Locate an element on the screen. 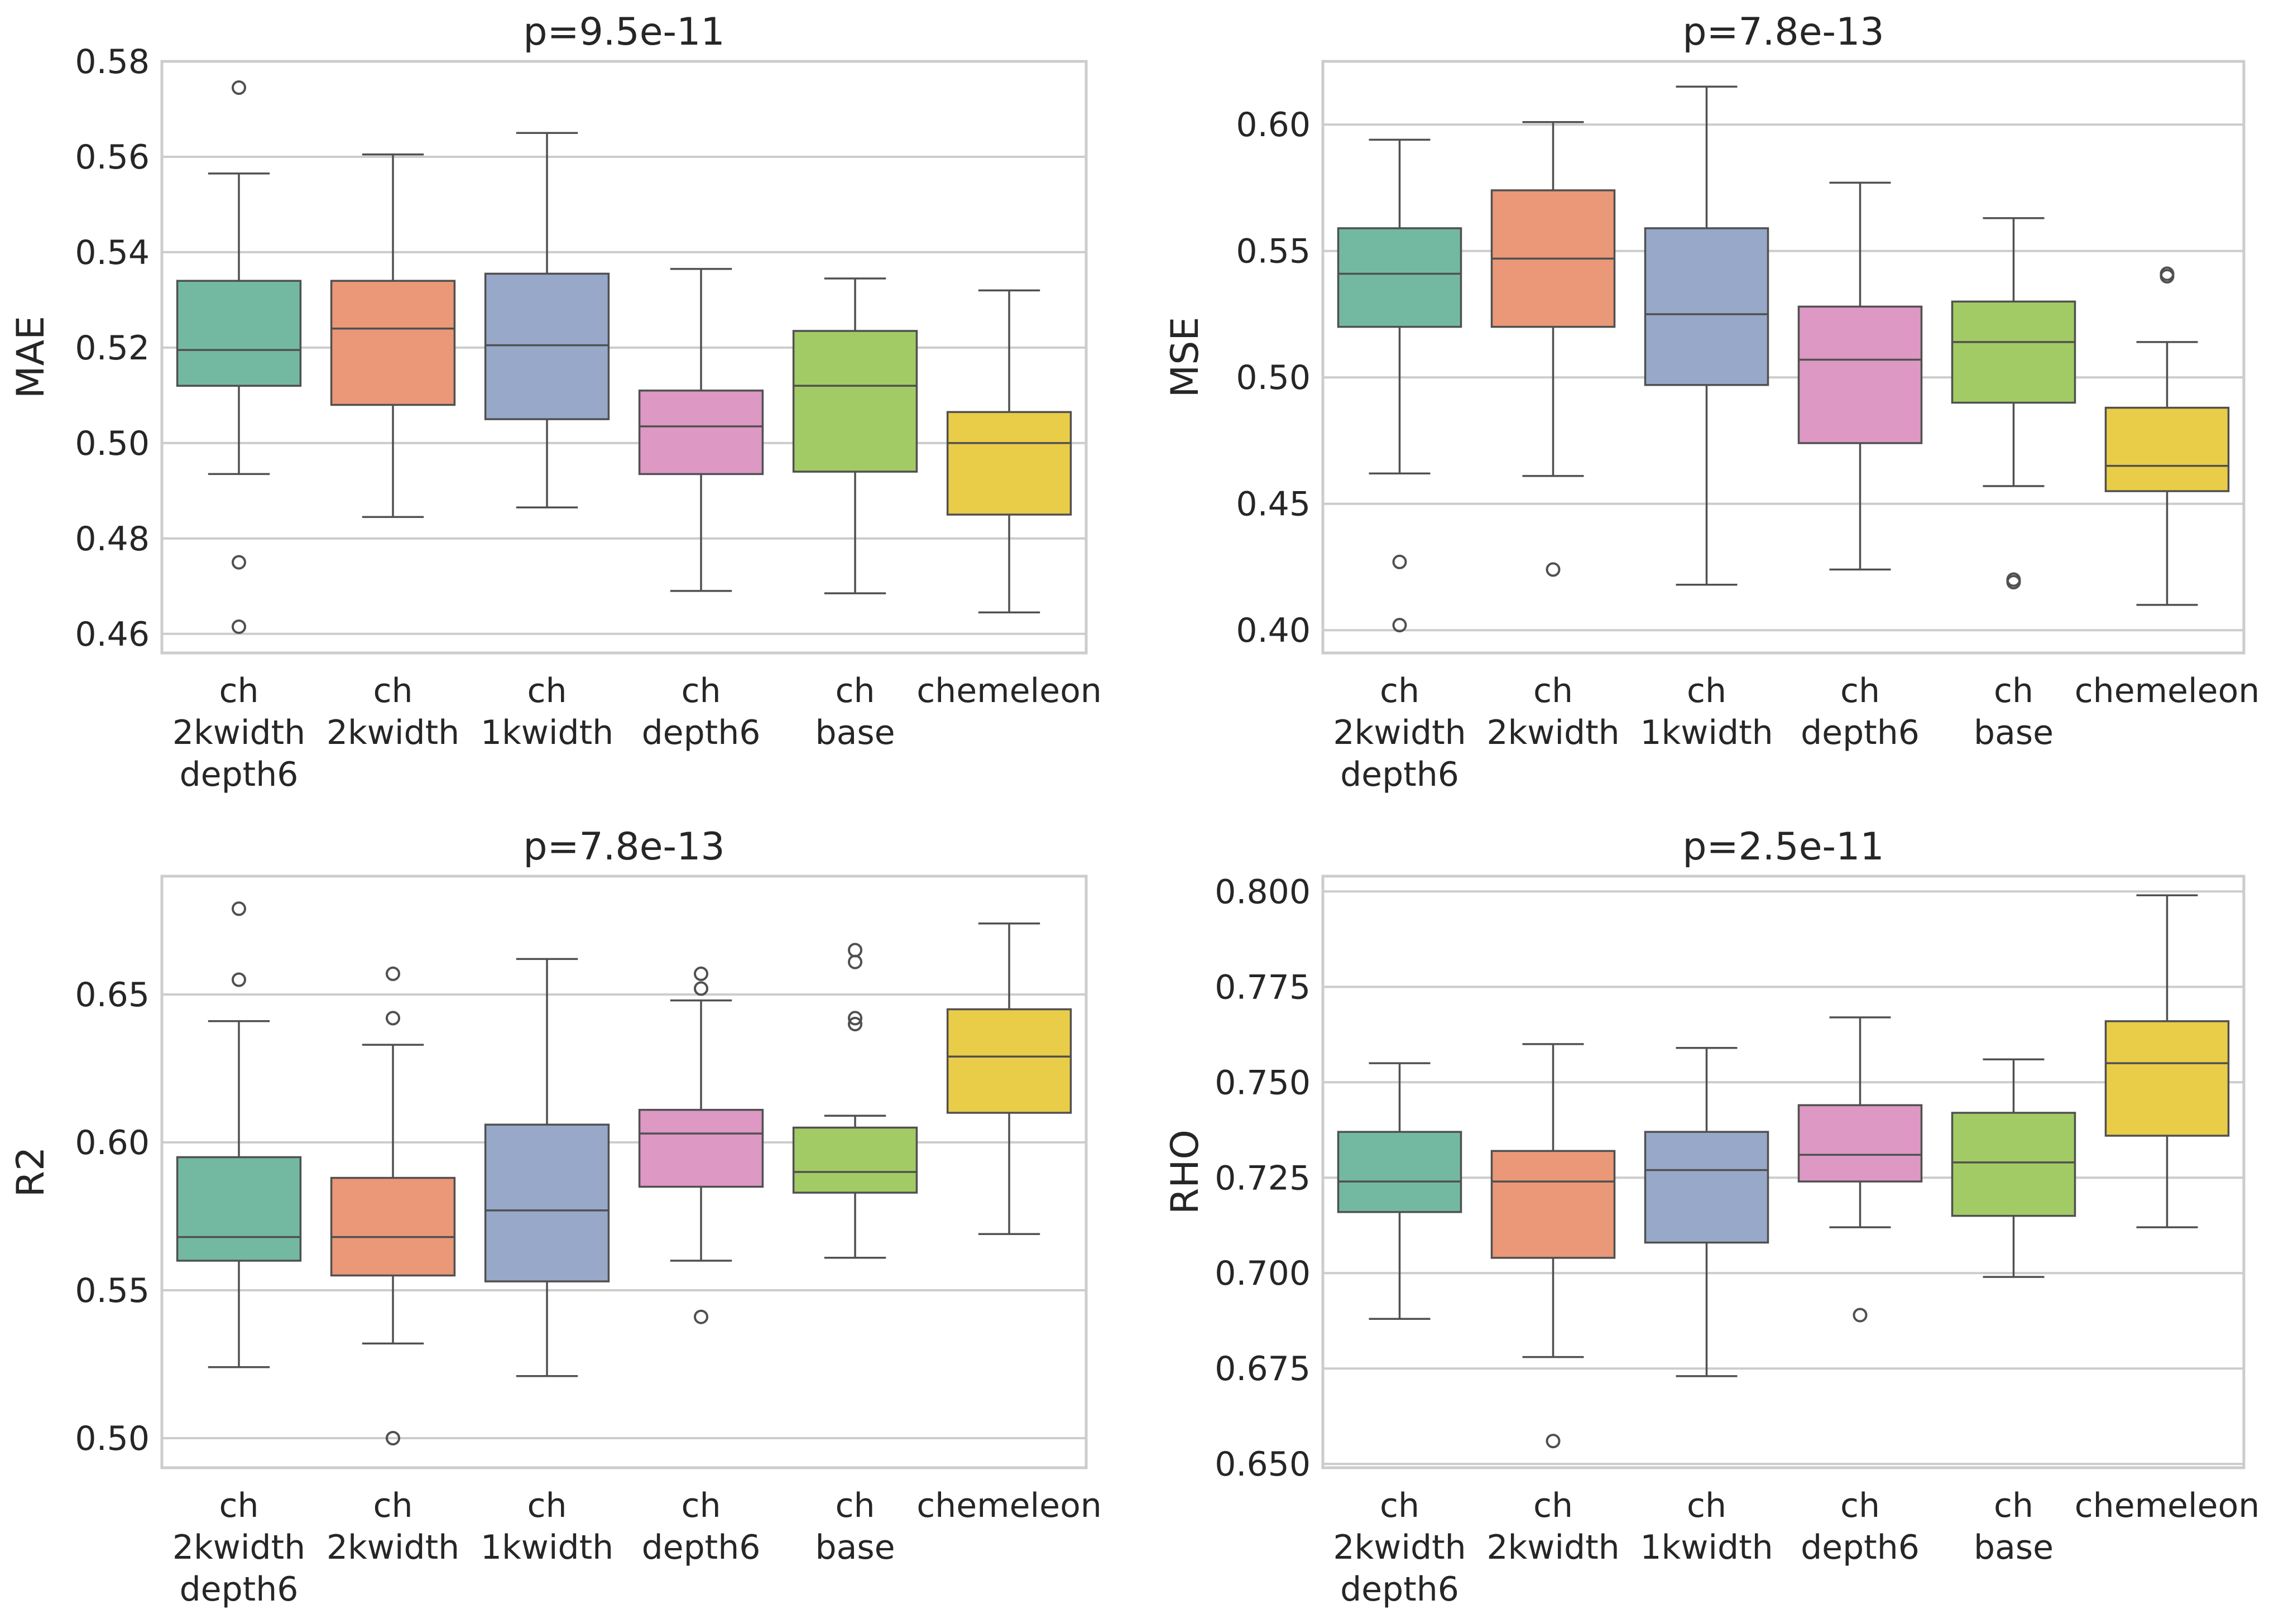 The width and height of the screenshot is (2279, 1624). chart-title: p=7.8e-13 is located at coordinates (624, 847).